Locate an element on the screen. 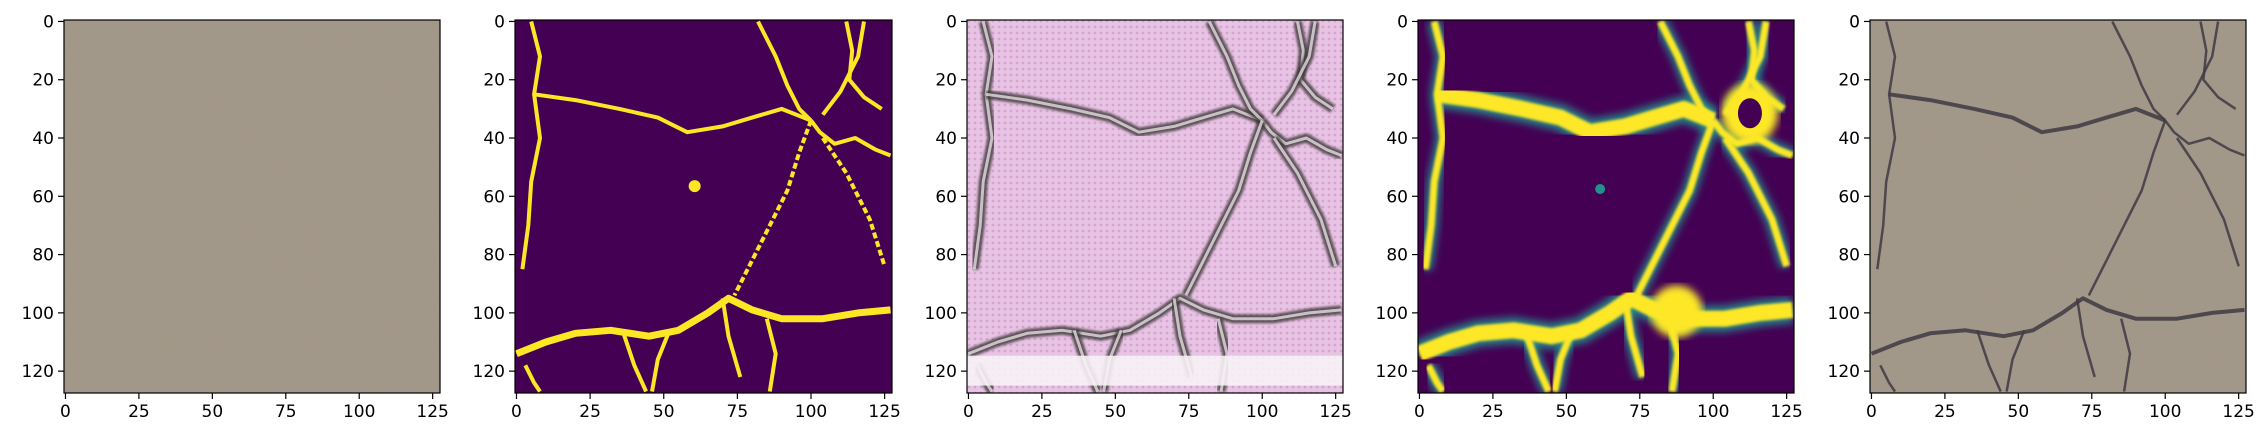 The image size is (2259, 440). heatmap-hole is located at coordinates (1749, 113).